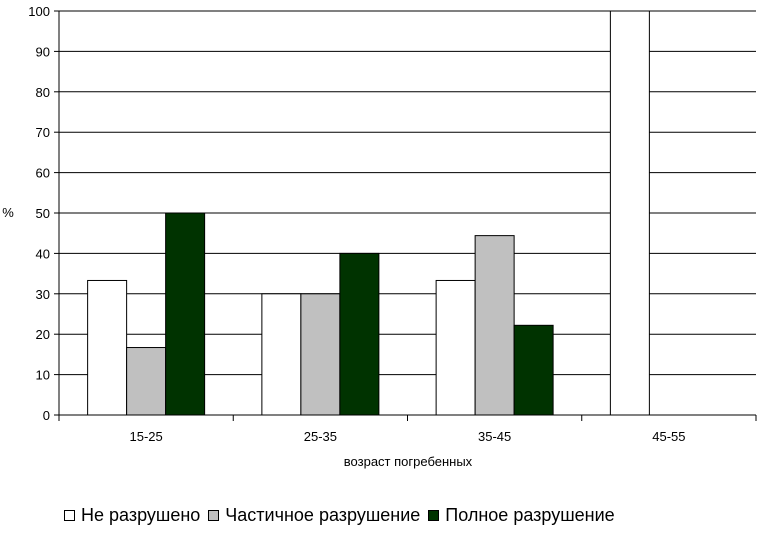  I want to click on y-tick-label: 70, so click(43, 132).